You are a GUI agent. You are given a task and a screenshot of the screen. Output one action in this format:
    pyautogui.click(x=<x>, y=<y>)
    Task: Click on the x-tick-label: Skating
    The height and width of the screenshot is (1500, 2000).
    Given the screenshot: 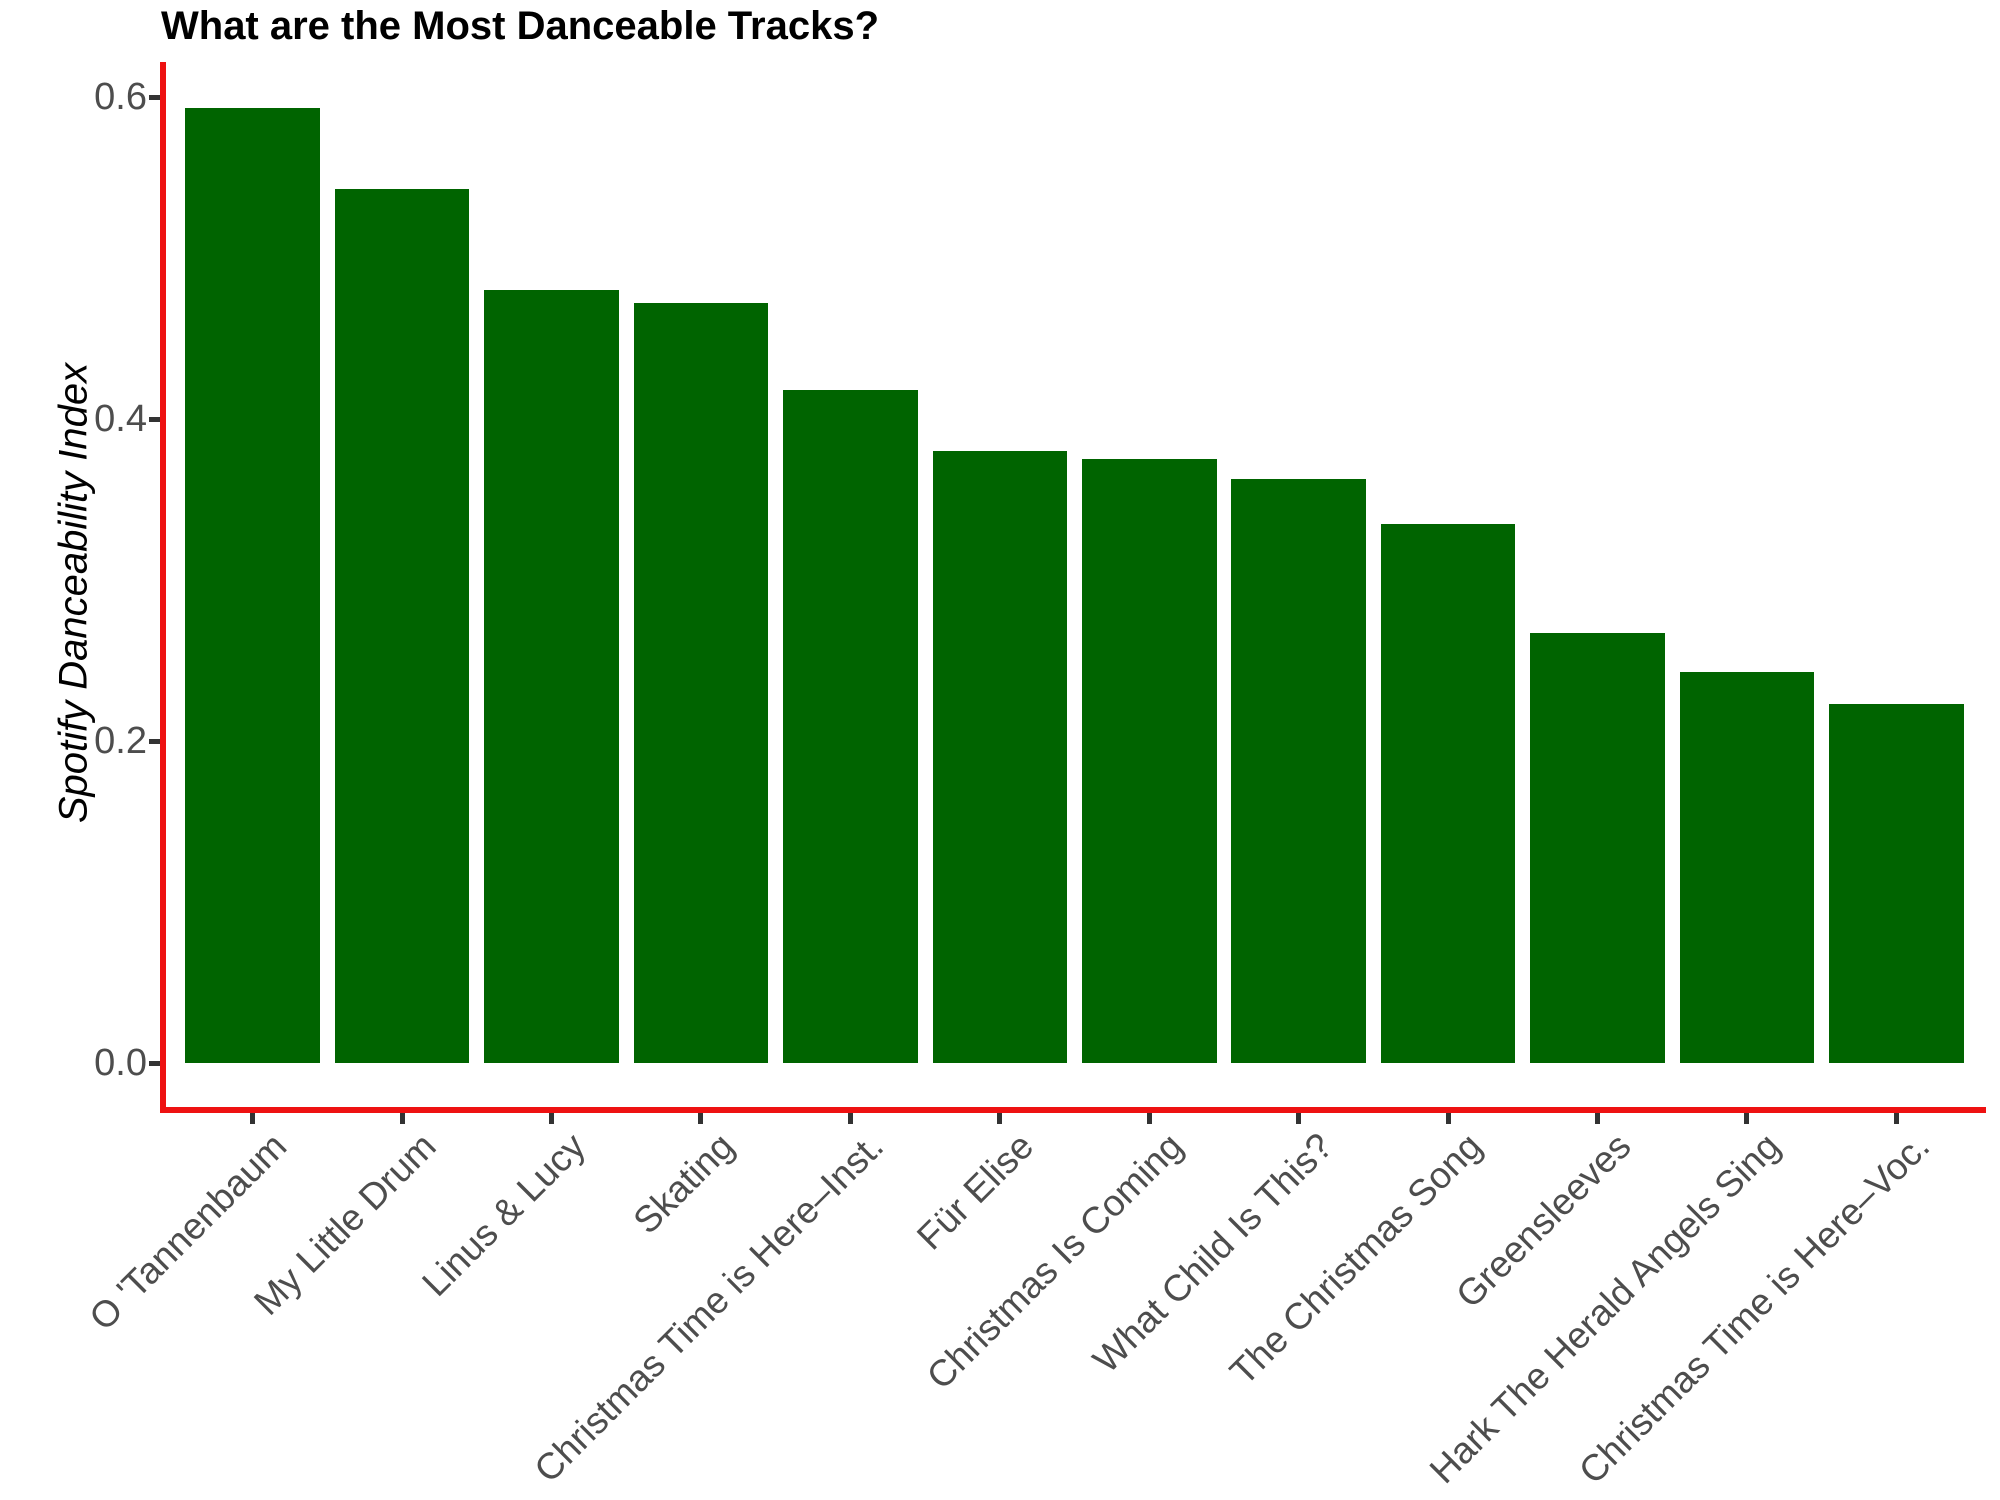 What is the action you would take?
    pyautogui.click(x=684, y=1183)
    